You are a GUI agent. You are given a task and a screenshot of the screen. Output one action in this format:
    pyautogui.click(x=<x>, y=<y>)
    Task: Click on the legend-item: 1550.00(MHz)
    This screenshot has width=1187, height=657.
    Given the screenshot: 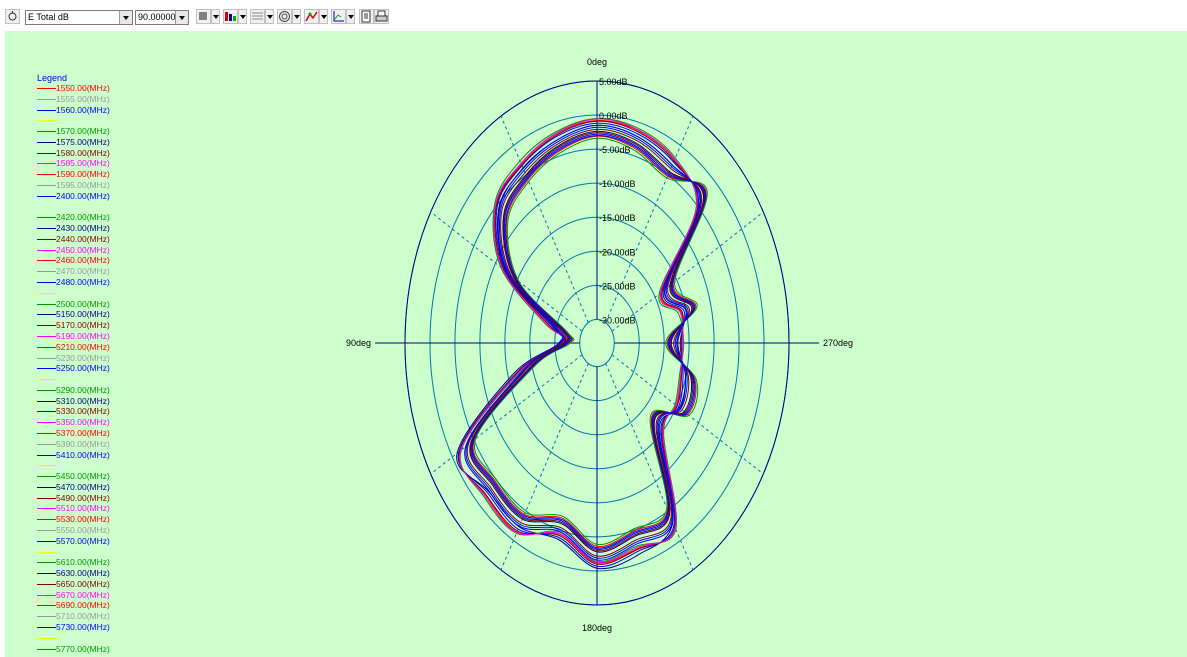 What is the action you would take?
    pyautogui.click(x=87, y=88)
    